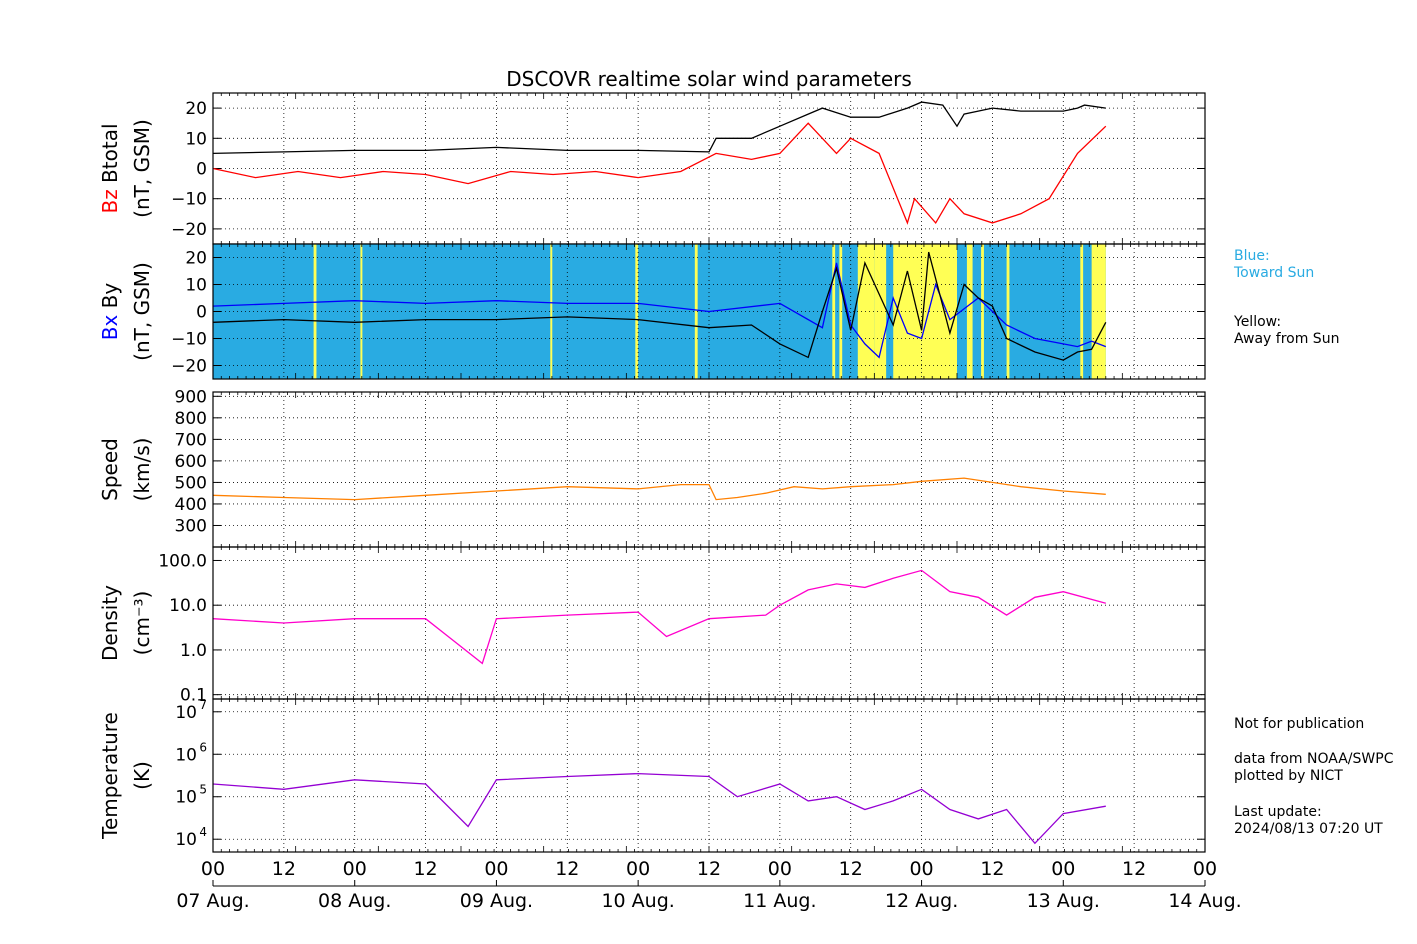  Describe the element at coordinates (110, 324) in the screenshot. I see `panel-label-colored: Bx` at that location.